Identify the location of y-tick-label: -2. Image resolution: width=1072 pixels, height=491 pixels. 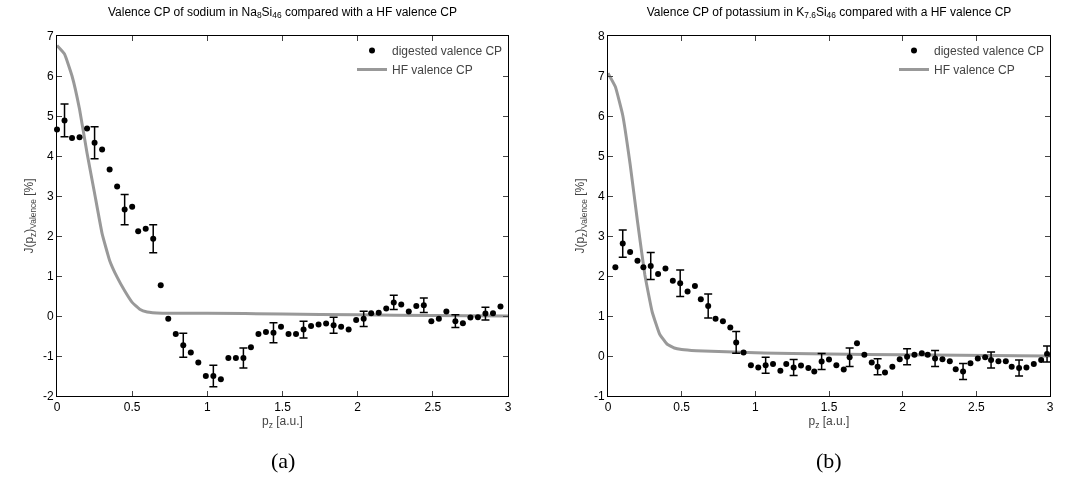
(48, 396).